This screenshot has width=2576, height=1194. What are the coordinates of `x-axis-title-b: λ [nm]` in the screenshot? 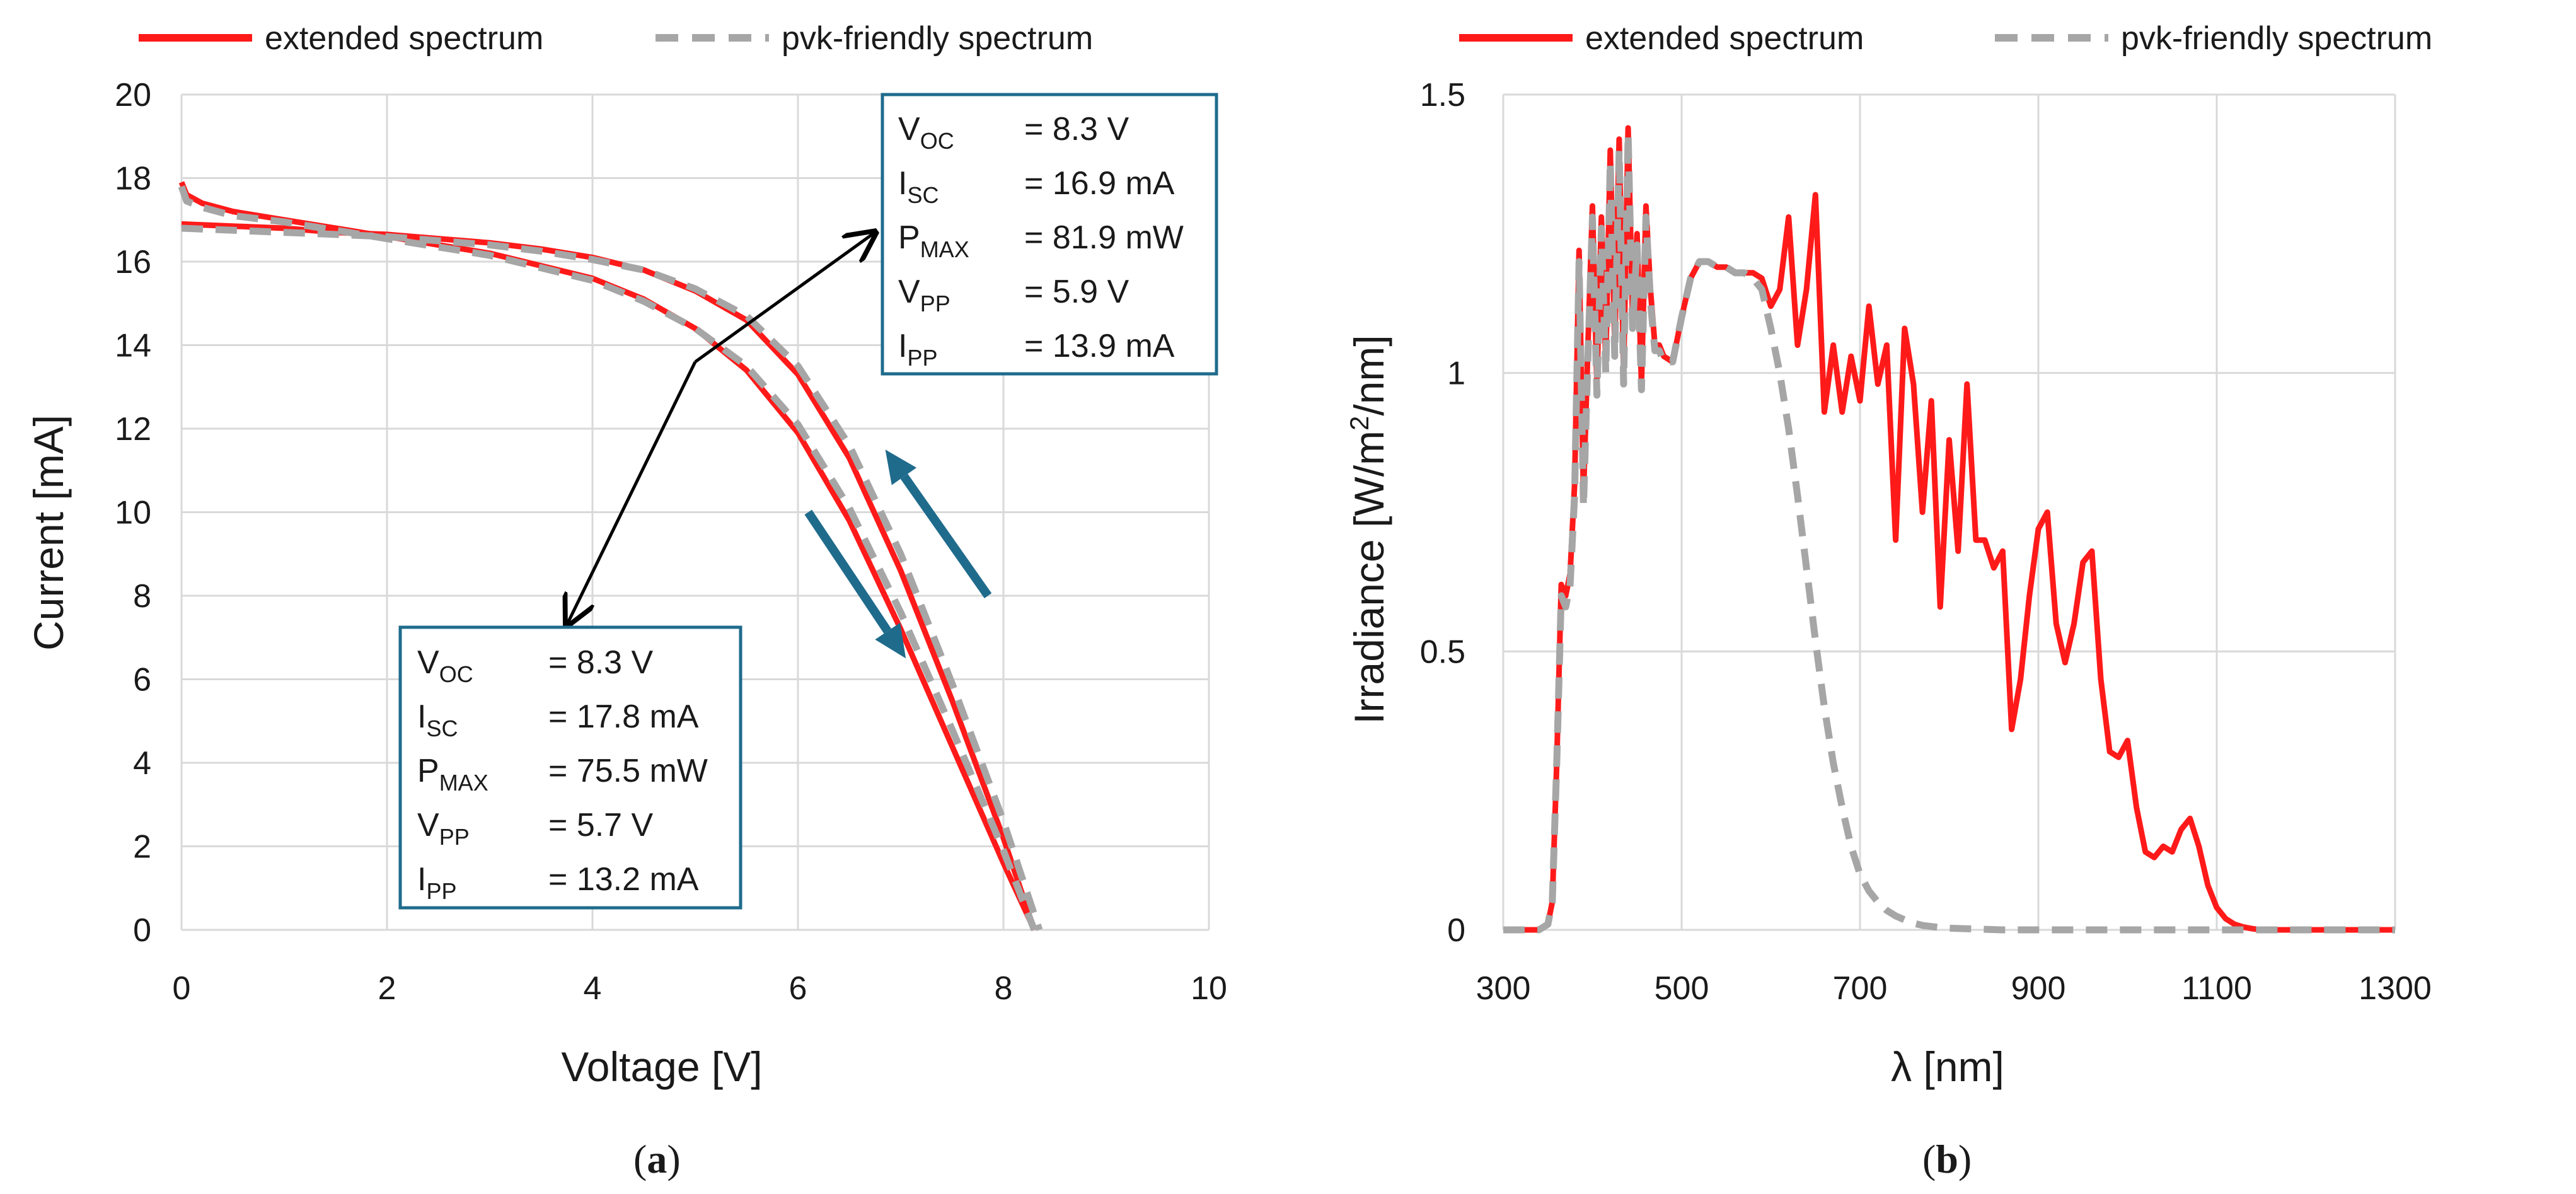 It's located at (1948, 1066).